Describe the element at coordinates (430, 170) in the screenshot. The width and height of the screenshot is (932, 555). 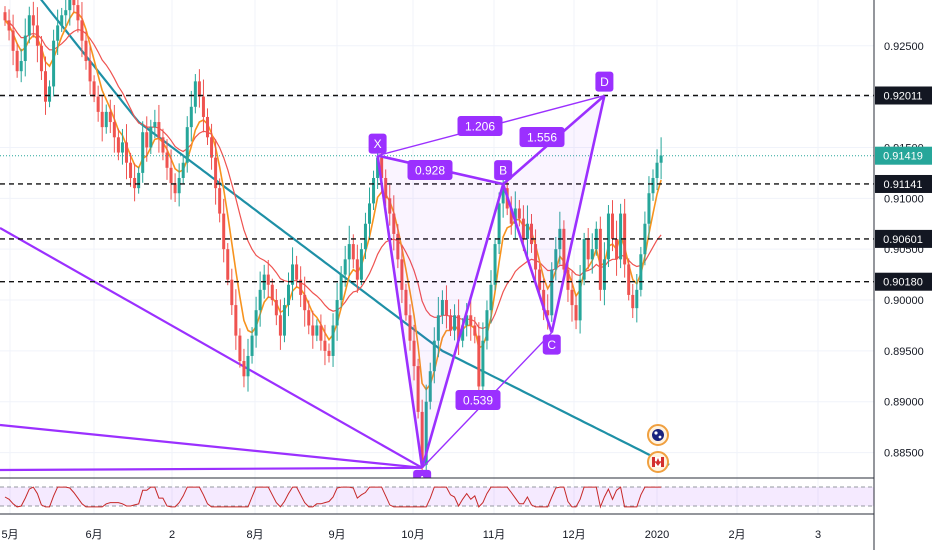
I see `ratio-label-2: 0.928` at that location.